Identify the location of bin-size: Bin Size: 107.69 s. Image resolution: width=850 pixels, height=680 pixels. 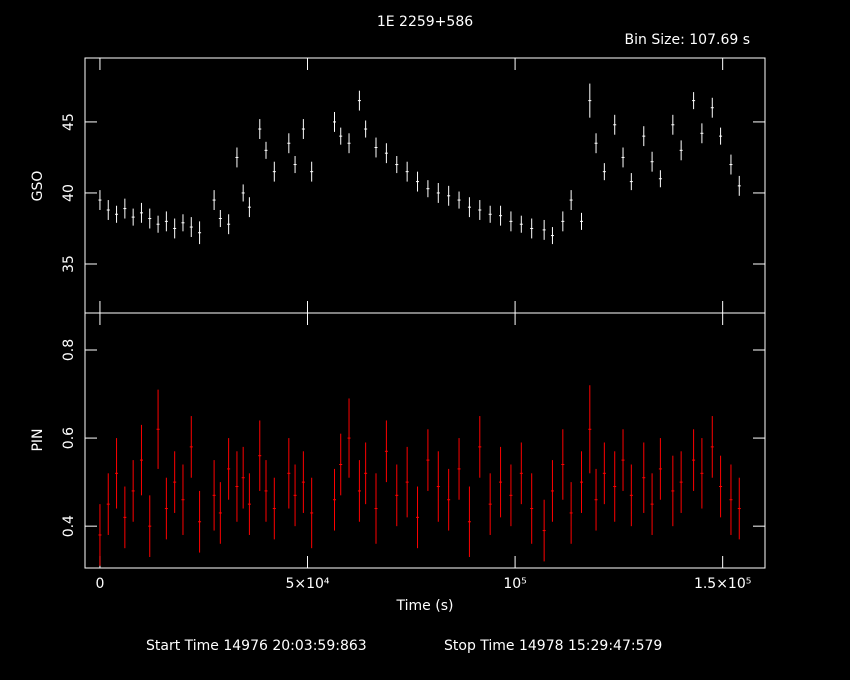
(687, 40).